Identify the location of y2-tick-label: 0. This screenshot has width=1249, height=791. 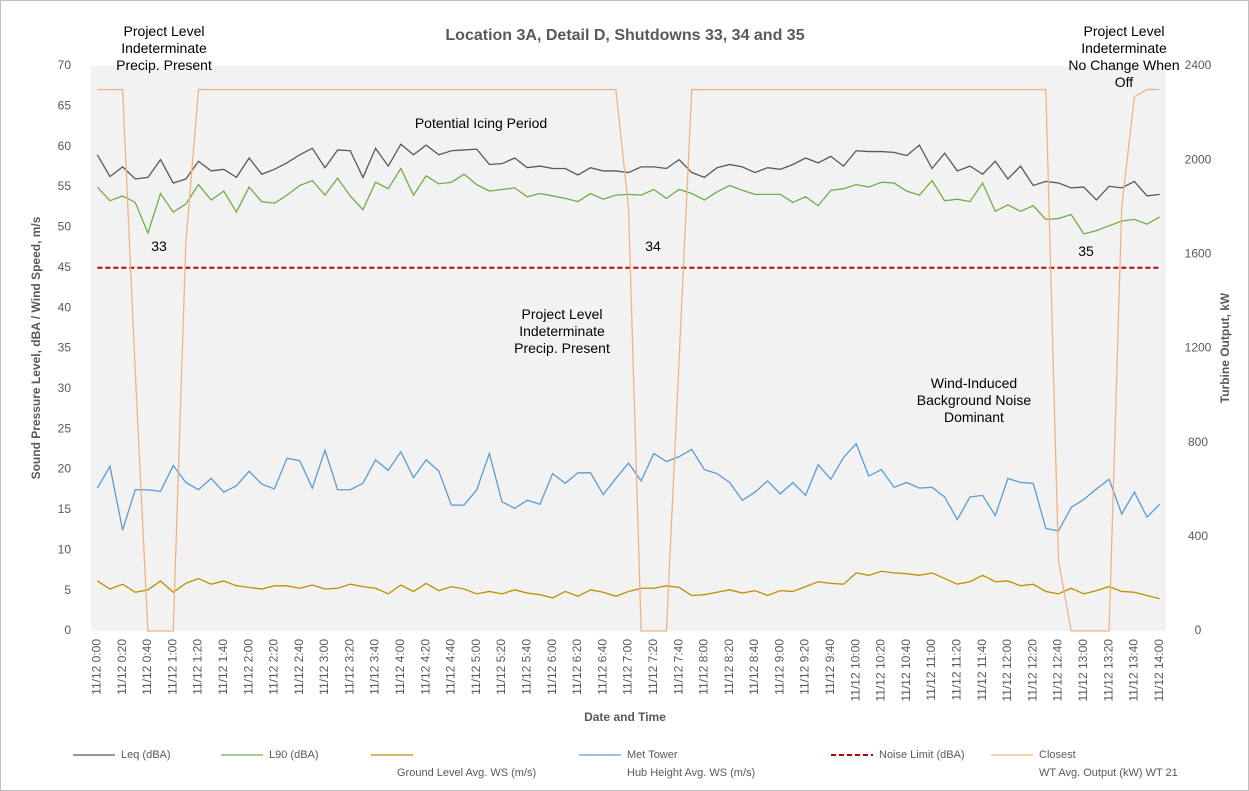
(1198, 630).